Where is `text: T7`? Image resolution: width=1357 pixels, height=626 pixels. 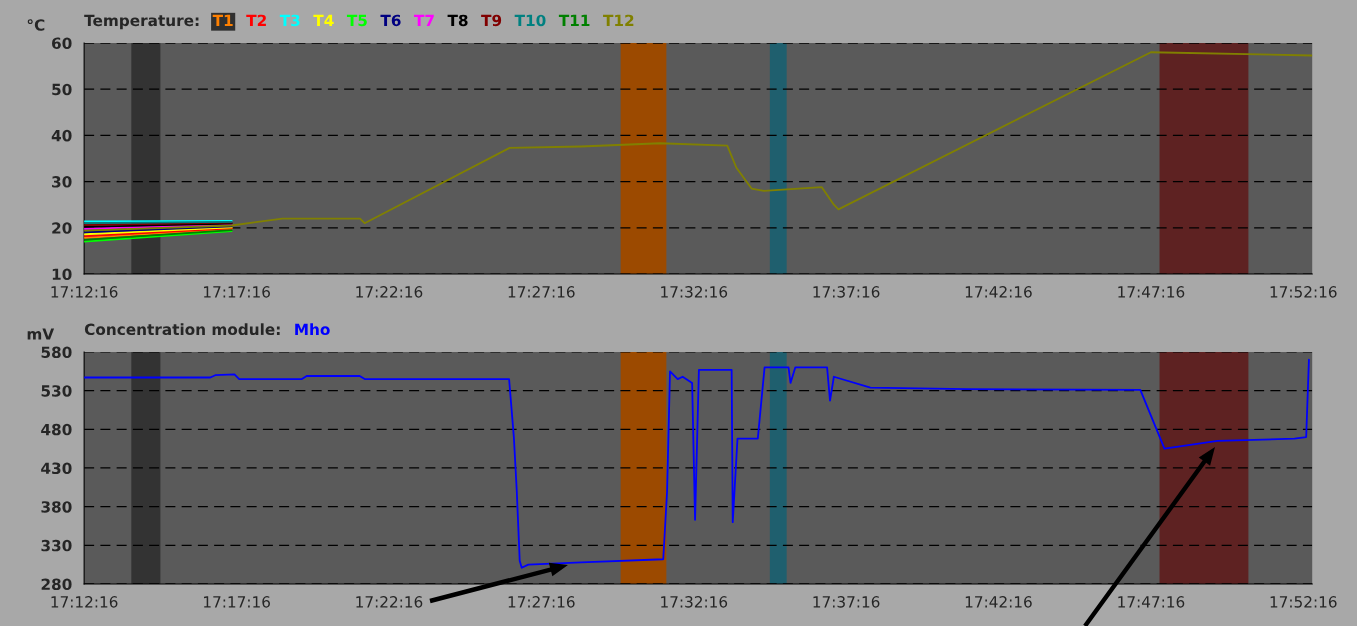 text: T7 is located at coordinates (424, 20).